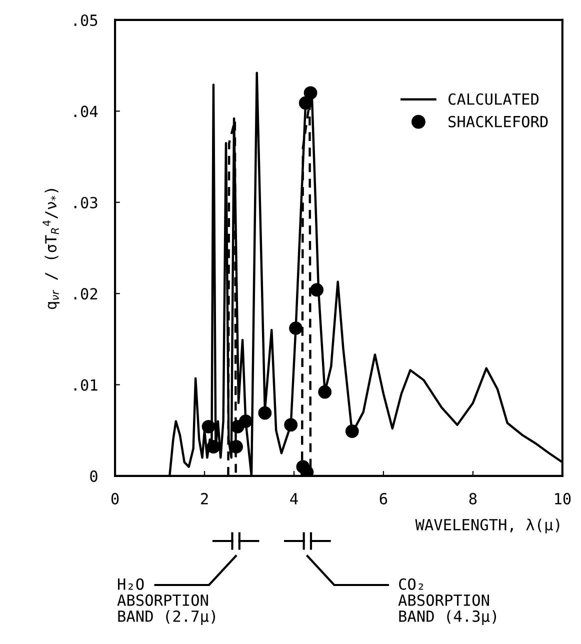  I want to click on text: CO₂ ABSORPTION BAND (4.3μ), so click(447, 601).